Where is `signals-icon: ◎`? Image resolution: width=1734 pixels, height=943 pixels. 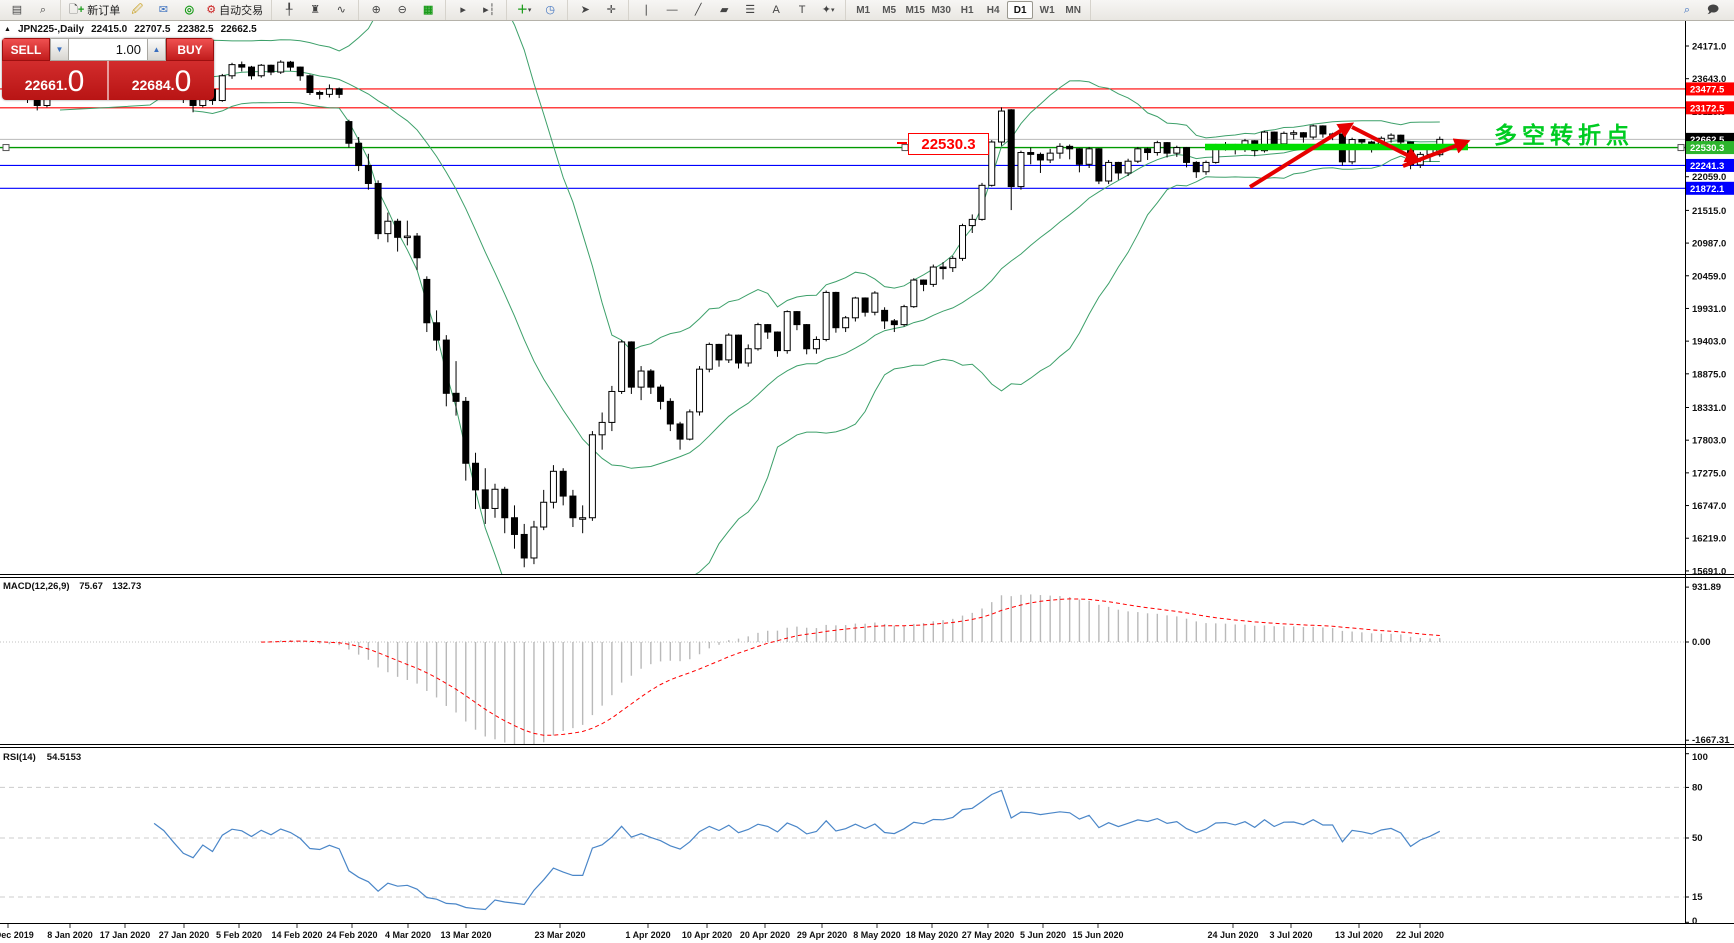
signals-icon: ◎ is located at coordinates (189, 10).